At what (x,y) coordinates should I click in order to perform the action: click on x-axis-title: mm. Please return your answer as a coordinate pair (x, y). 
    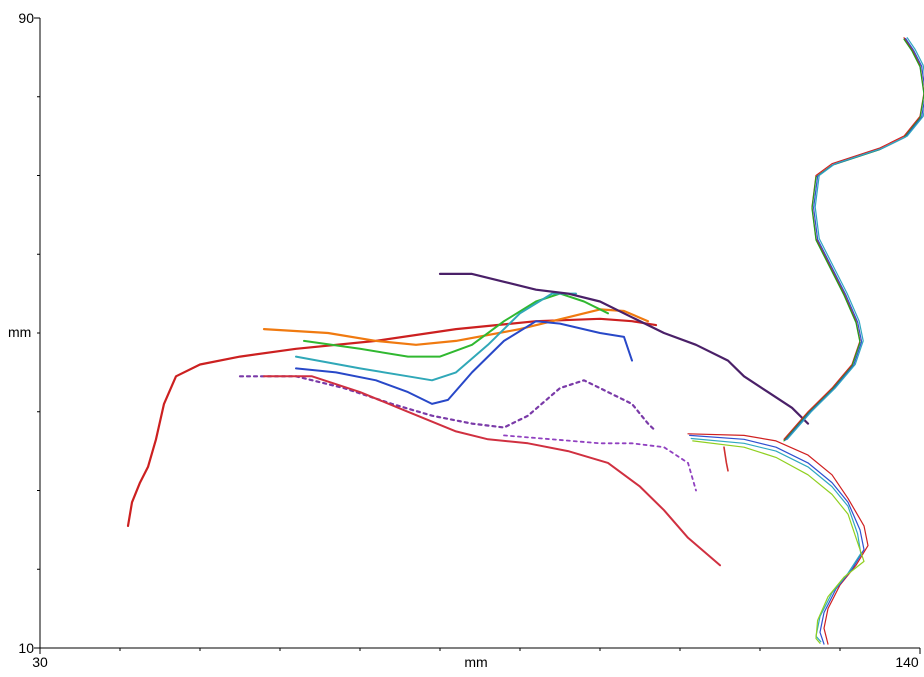
    Looking at the image, I should click on (475, 662).